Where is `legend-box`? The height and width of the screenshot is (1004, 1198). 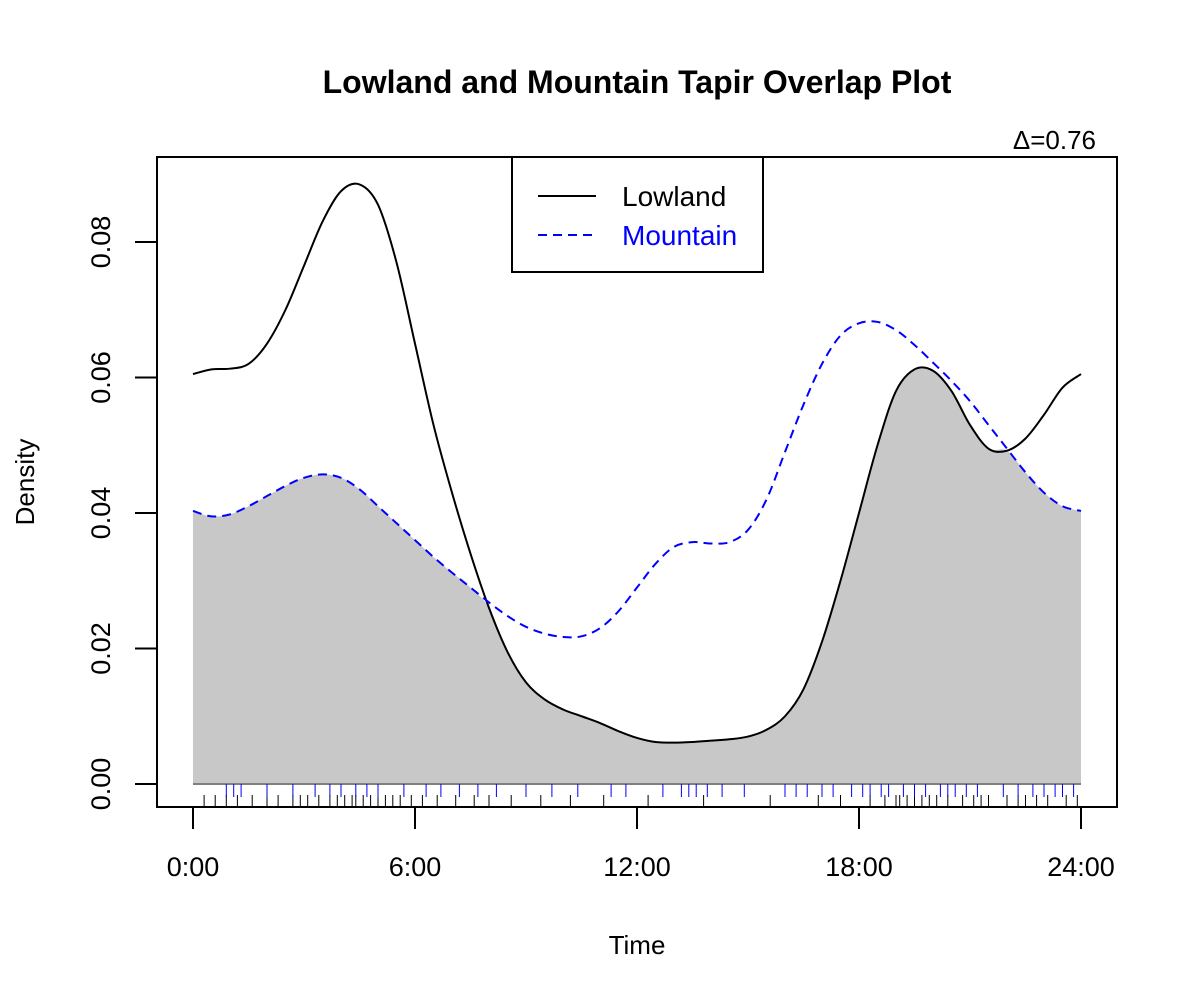
legend-box is located at coordinates (637, 214).